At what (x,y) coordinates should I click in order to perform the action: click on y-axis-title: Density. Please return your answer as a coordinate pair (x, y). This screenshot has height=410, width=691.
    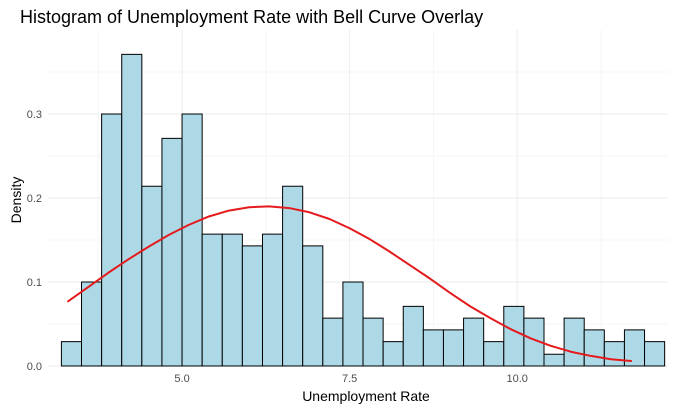
    Looking at the image, I should click on (16, 200).